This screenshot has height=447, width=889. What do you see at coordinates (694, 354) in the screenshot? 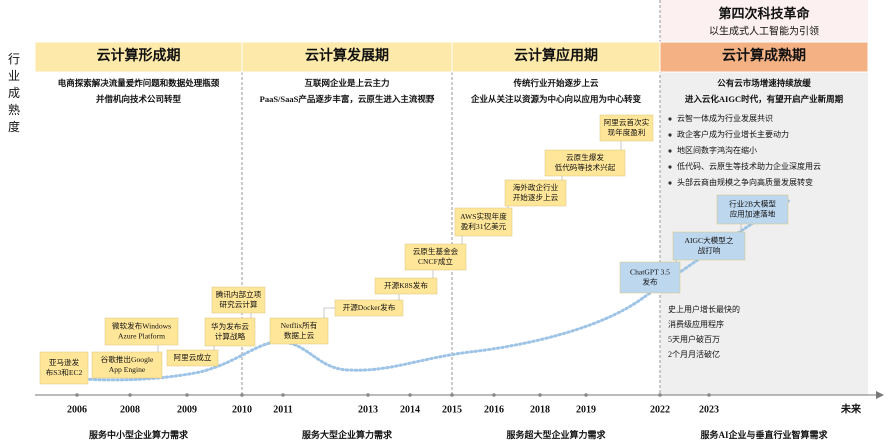
I see `note-text: 2个月月活破亿` at bounding box center [694, 354].